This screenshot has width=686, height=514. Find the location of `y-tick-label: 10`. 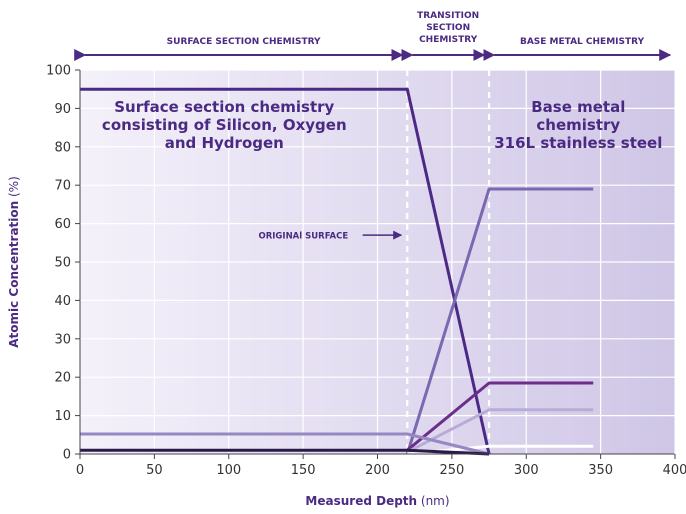

y-tick-label: 10 is located at coordinates (62, 416).